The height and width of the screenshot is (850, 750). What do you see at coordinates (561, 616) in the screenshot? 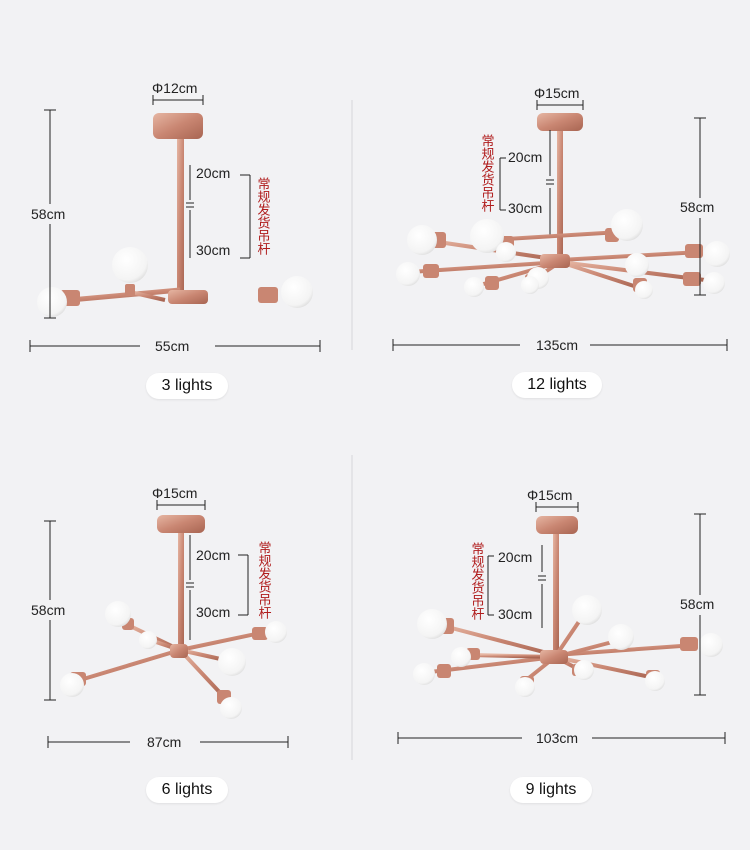
I see `panel-9-lights: Φ15cm 20cm 30cm 常规发货吊杆` at bounding box center [561, 616].